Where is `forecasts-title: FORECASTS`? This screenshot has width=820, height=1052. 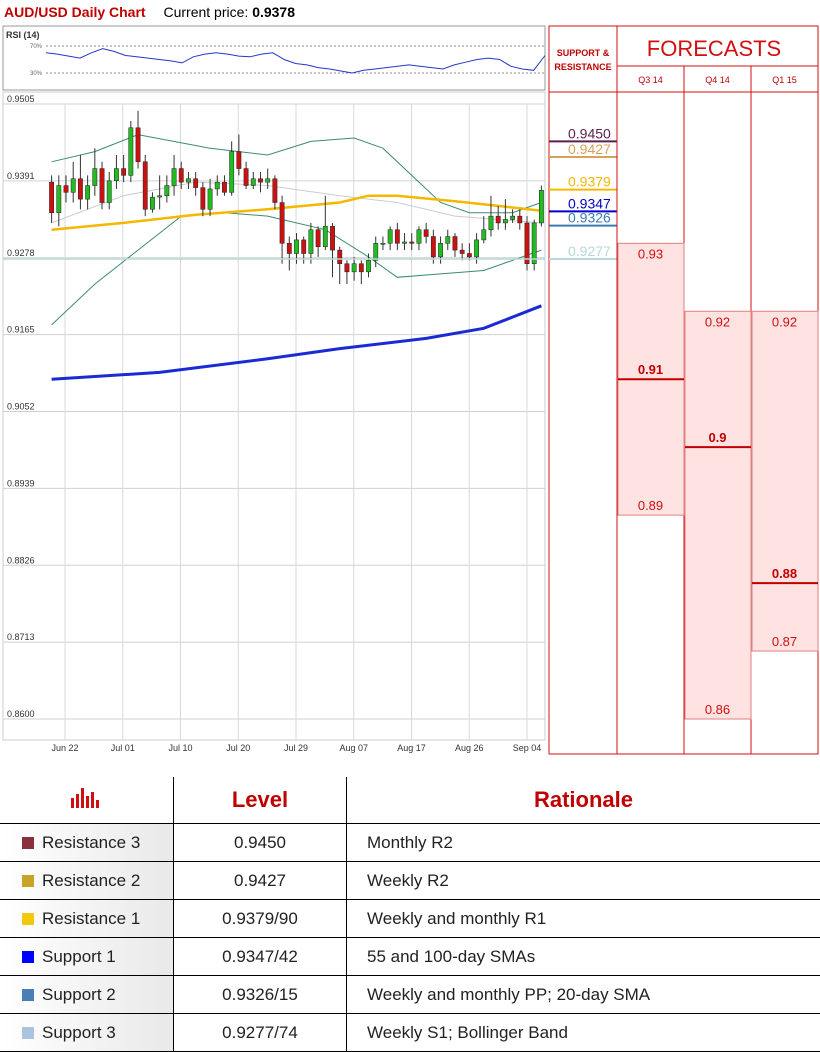 forecasts-title: FORECASTS is located at coordinates (714, 48).